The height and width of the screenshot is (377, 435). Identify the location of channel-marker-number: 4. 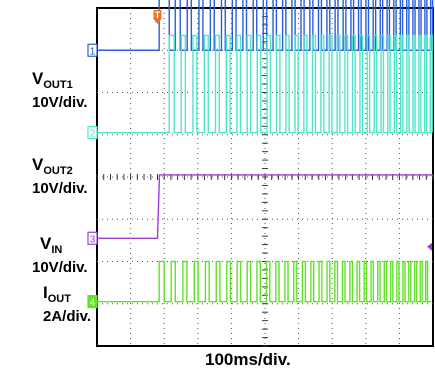
(93, 303).